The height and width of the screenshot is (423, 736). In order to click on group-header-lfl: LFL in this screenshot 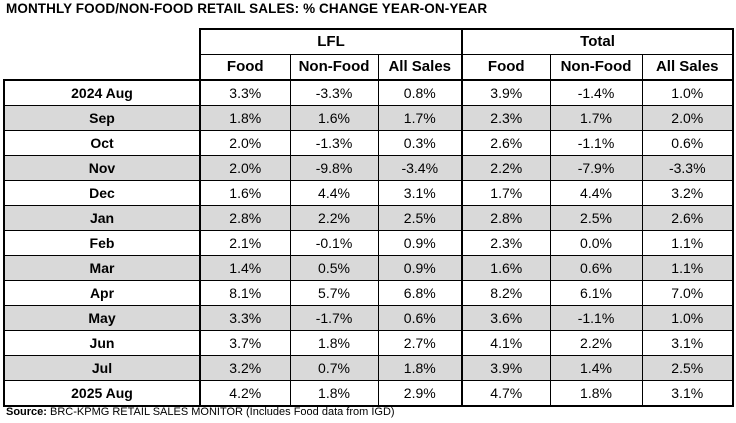, I will do `click(331, 41)`.